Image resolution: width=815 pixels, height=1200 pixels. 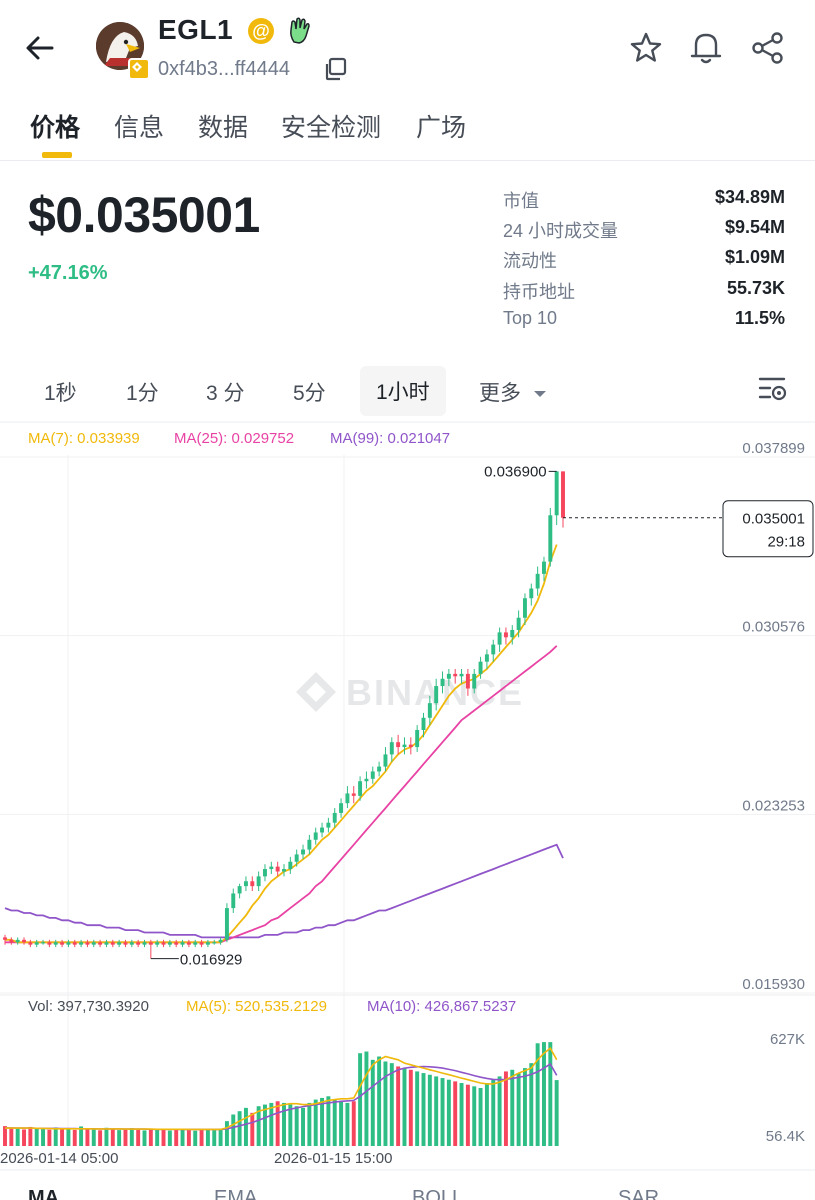 What do you see at coordinates (706, 47) in the screenshot?
I see `bell-icon` at bounding box center [706, 47].